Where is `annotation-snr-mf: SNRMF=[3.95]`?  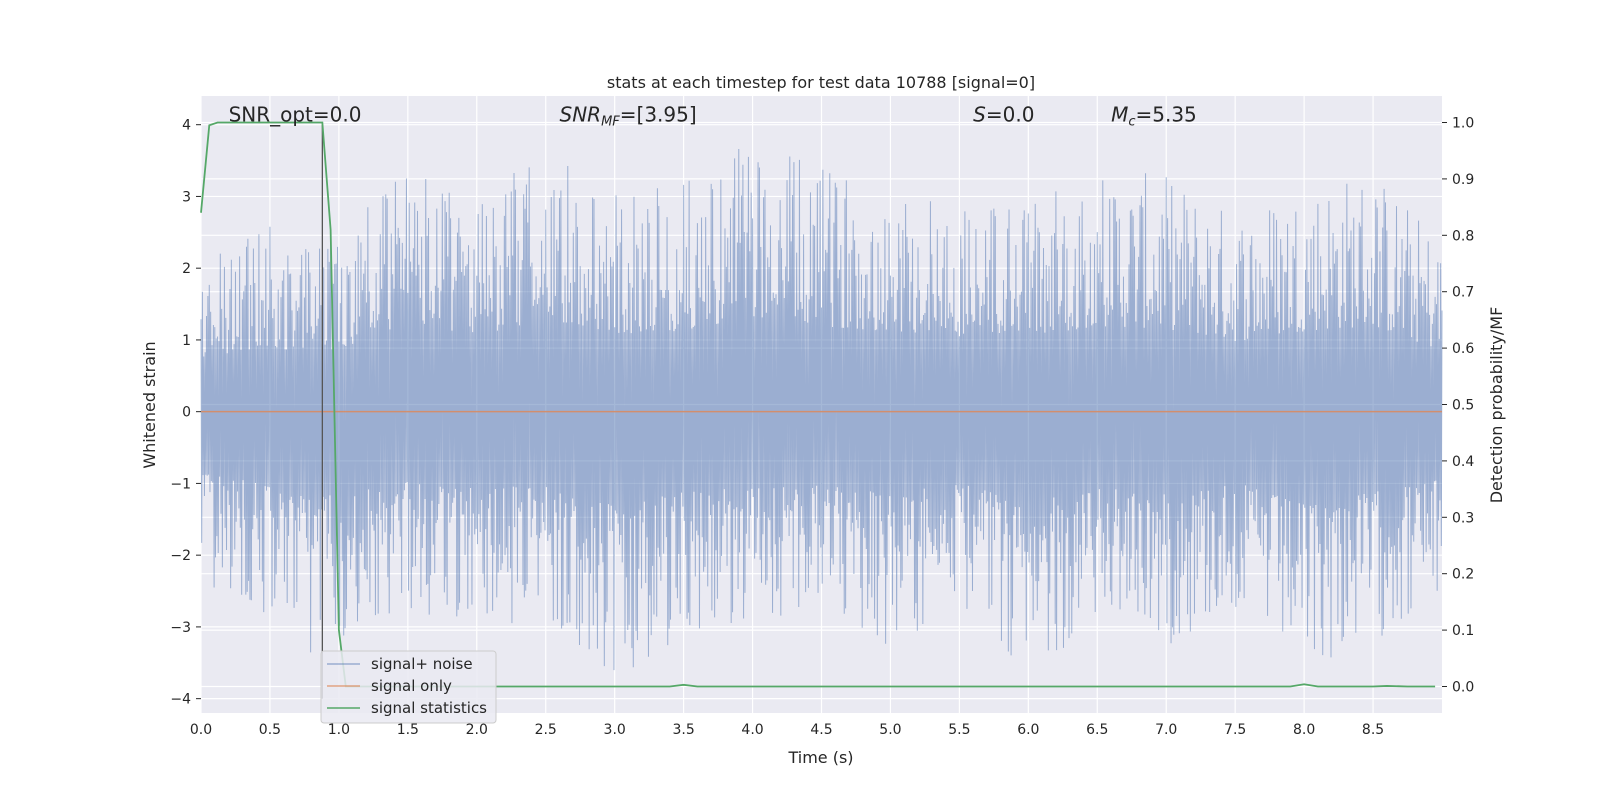 annotation-snr-mf: SNRMF=[3.95] is located at coordinates (628, 116).